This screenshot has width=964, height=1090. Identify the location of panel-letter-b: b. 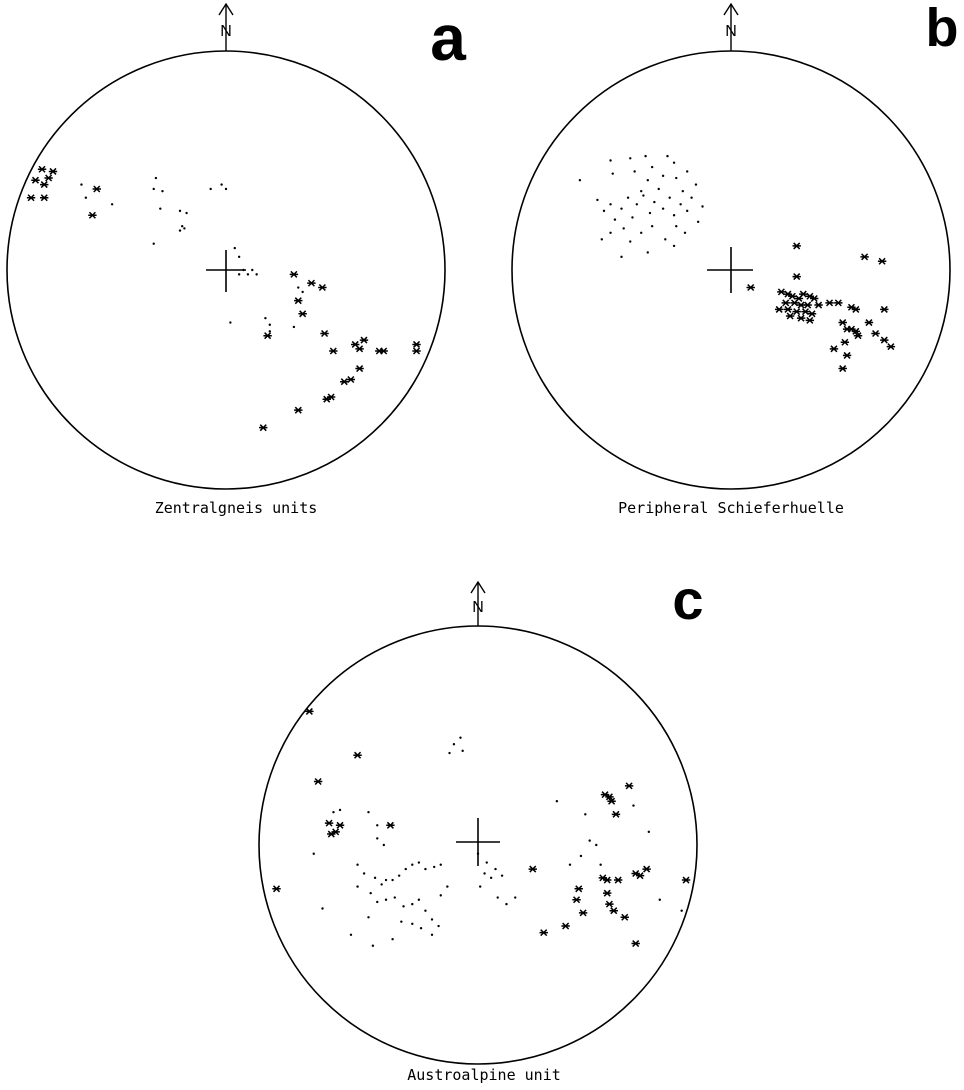
(942, 29).